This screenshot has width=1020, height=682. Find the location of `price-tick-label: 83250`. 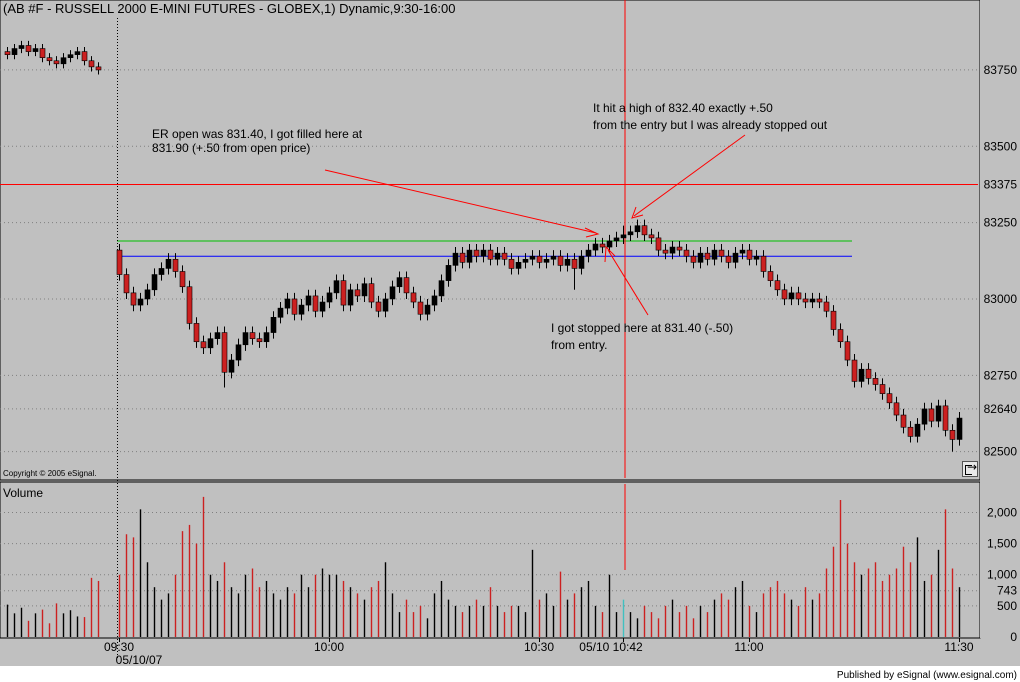

price-tick-label: 83250 is located at coordinates (1001, 223).